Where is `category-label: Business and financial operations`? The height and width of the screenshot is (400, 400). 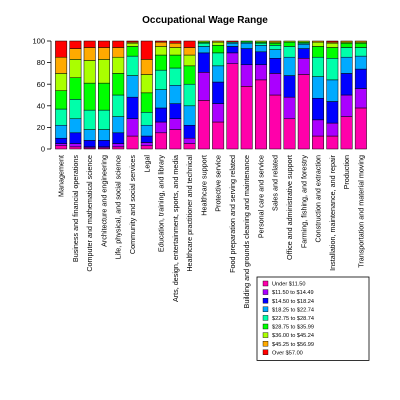 category-label: Business and financial operations is located at coordinates (75, 208).